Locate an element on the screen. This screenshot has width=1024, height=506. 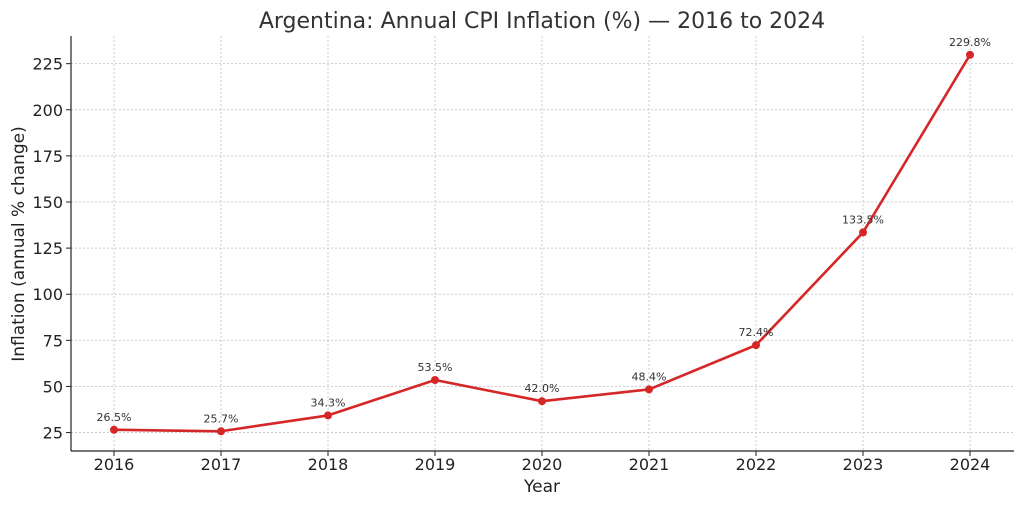
y-tick-label: 75 is located at coordinates (53, 340).